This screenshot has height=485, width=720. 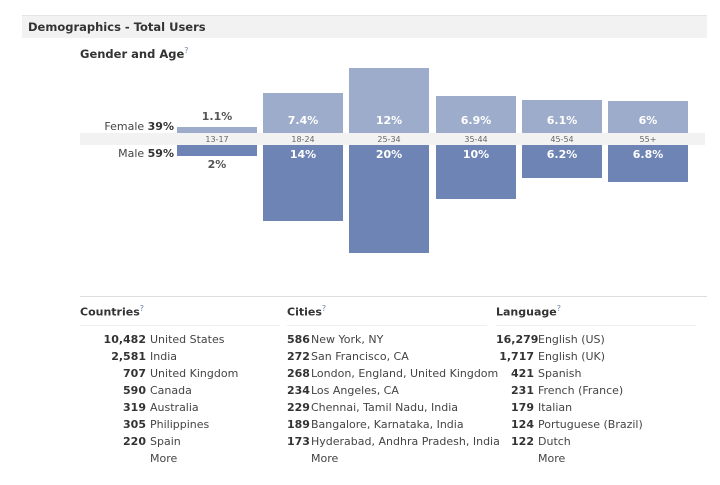 What do you see at coordinates (298, 373) in the screenshot?
I see `item-count: 268` at bounding box center [298, 373].